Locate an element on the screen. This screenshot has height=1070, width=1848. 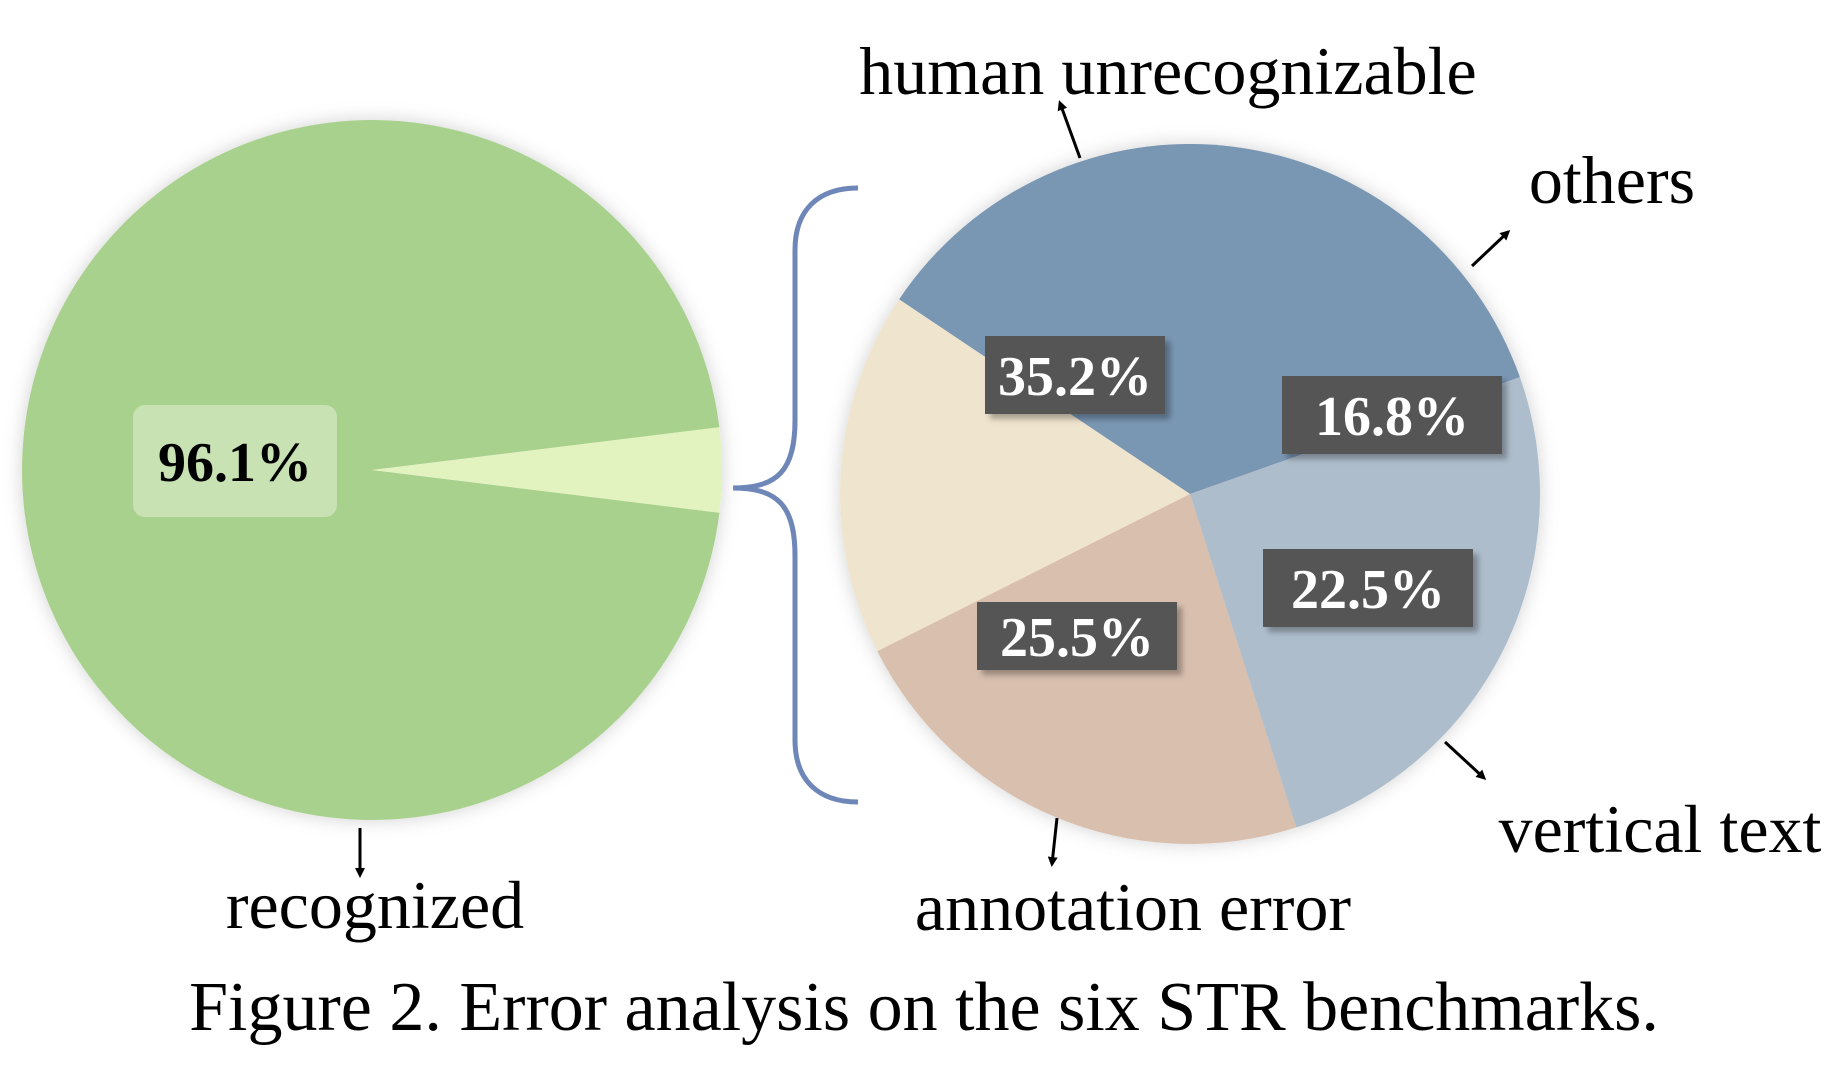
brace-connector is located at coordinates (795, 495).